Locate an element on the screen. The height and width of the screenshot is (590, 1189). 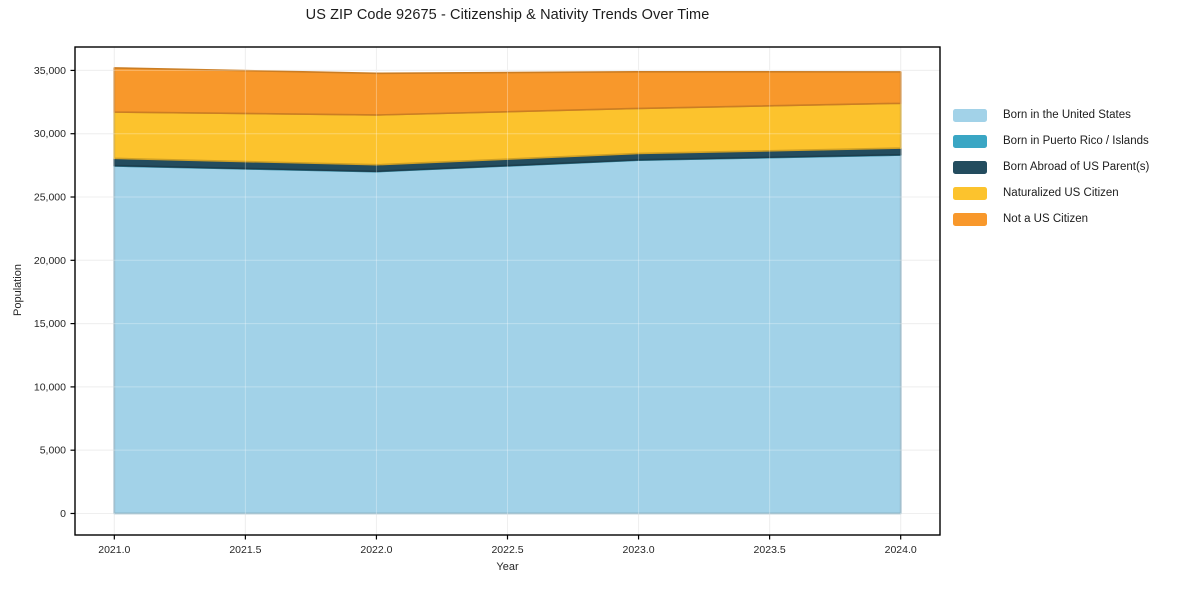
legend-item-born-abroad-of-us-parent-s: Born Abroad of US Parent(s) is located at coordinates (1051, 167).